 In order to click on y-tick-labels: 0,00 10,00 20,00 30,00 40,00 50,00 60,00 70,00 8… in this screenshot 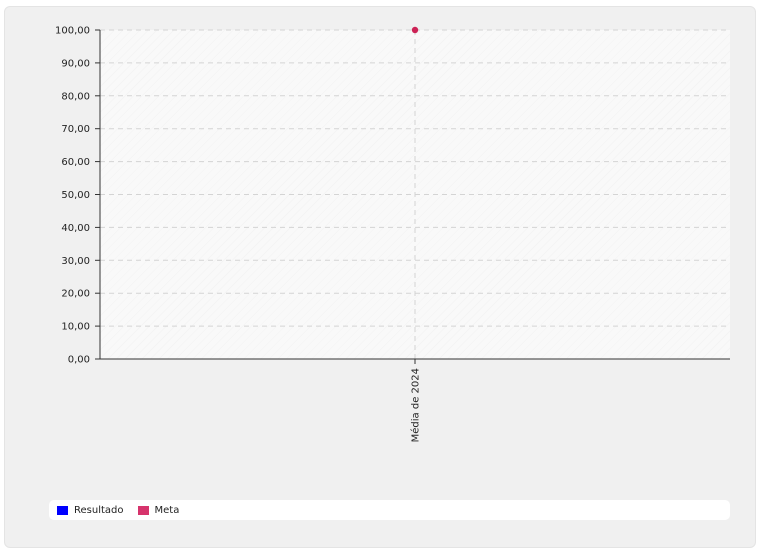, I will do `click(72, 196)`.